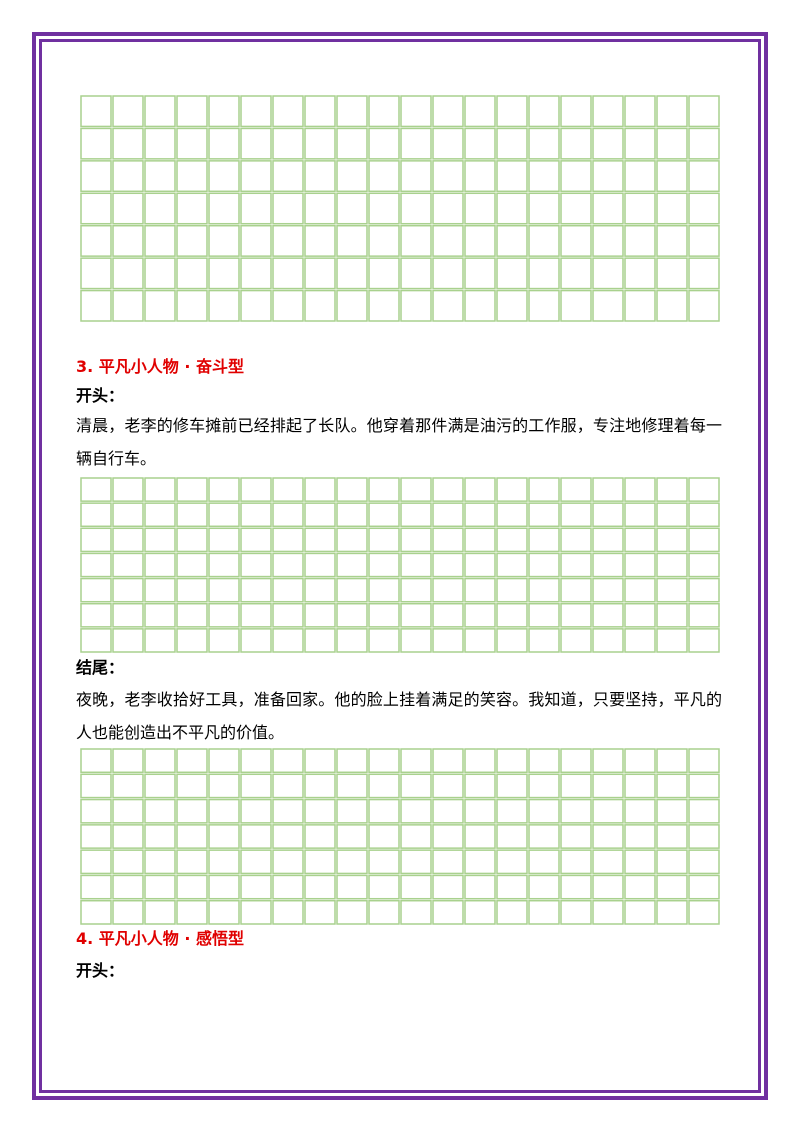 The width and height of the screenshot is (800, 1132). What do you see at coordinates (100, 395) in the screenshot?
I see `opening-label: 开头：` at bounding box center [100, 395].